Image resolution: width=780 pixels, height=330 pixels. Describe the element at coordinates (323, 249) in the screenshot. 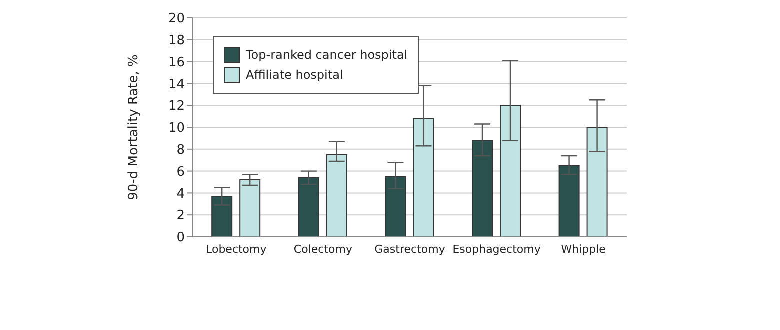

I see `x-tick-label: Colectomy` at that location.